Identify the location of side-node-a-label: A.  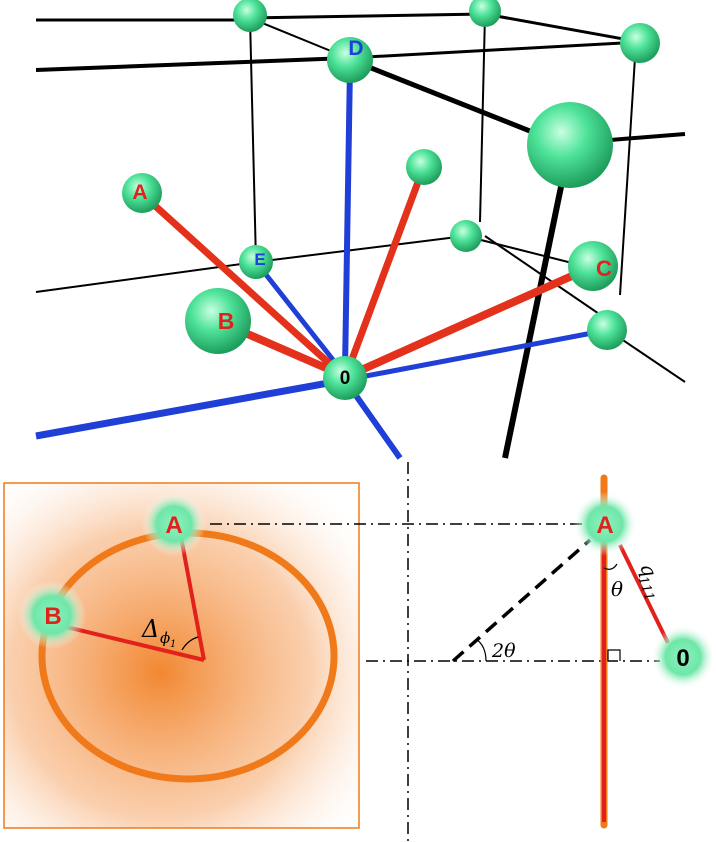
(604, 525).